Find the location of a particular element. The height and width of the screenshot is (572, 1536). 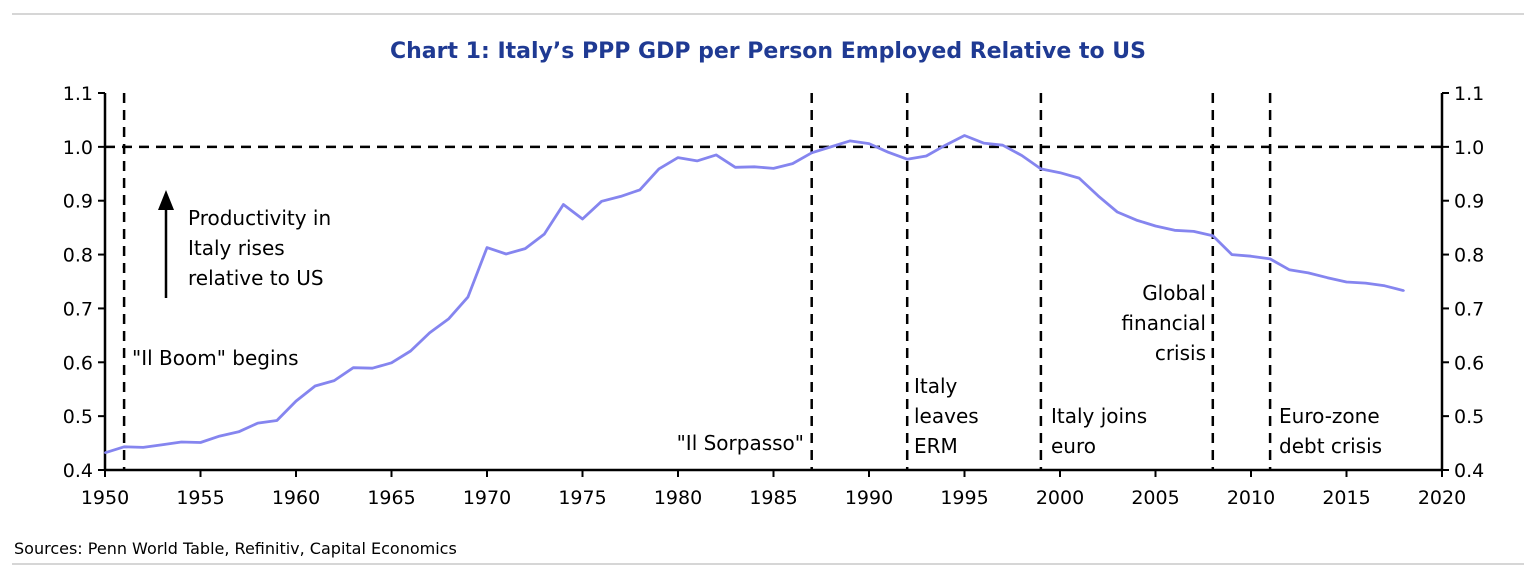

y-tick-label-right: 0.7 is located at coordinates (1469, 309).